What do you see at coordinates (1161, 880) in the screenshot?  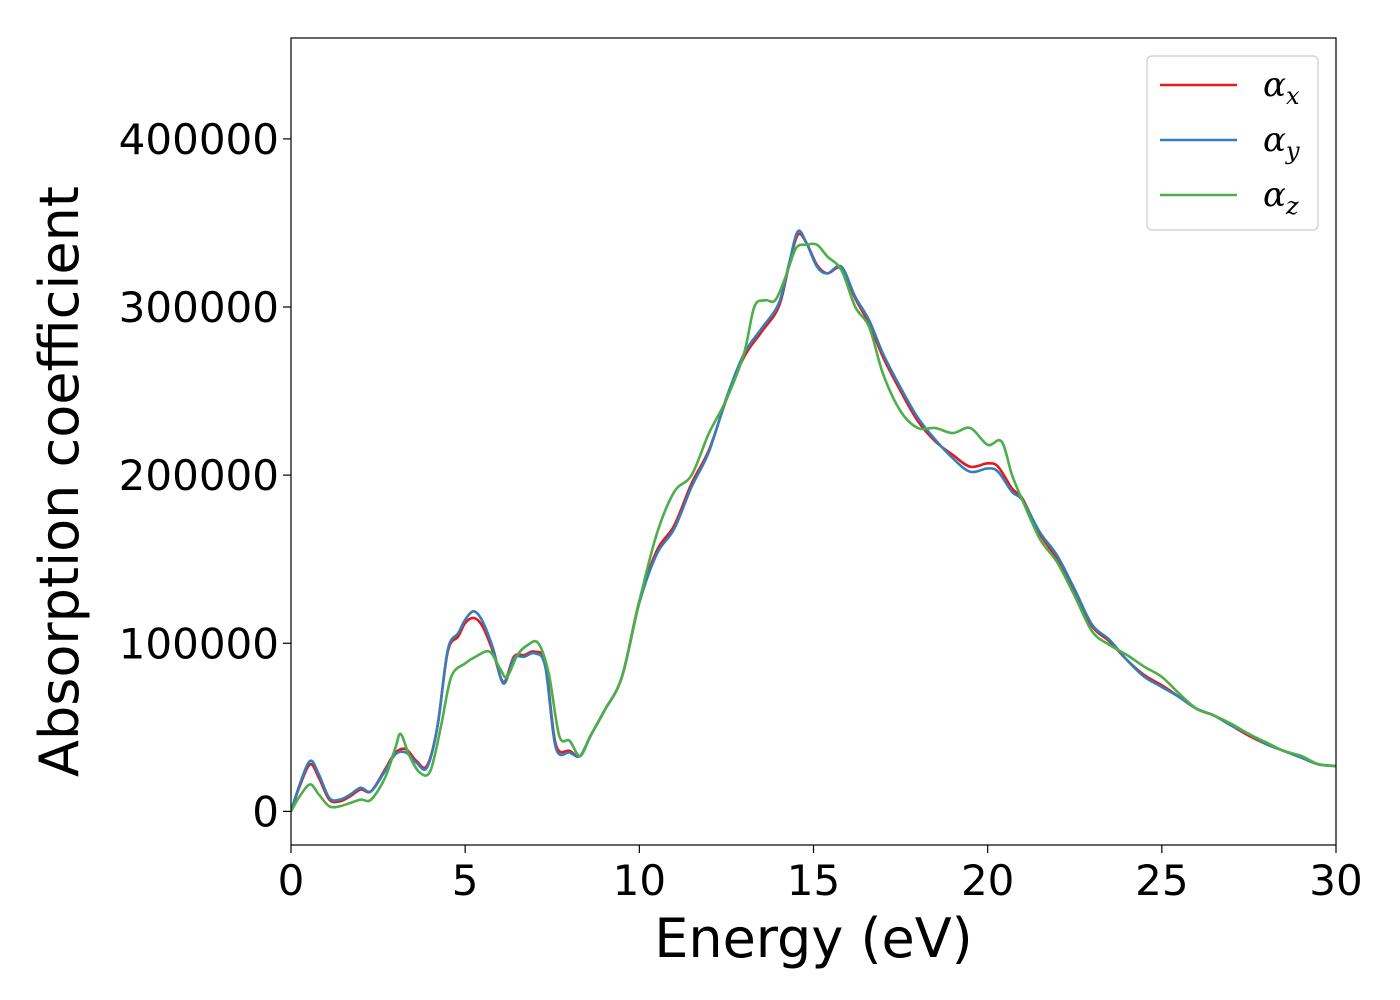 I see `x-tick-label: 25` at bounding box center [1161, 880].